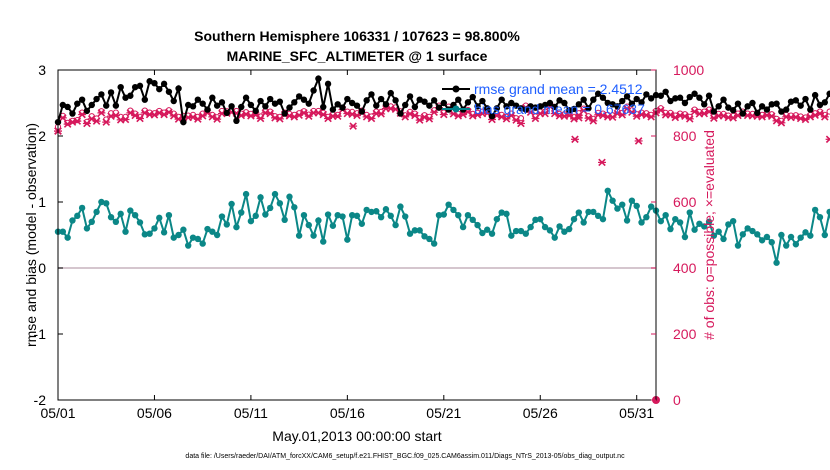 The image size is (830, 470). I want to click on legend-rmse-label: rmse grand mean = 2.4512, so click(558, 89).